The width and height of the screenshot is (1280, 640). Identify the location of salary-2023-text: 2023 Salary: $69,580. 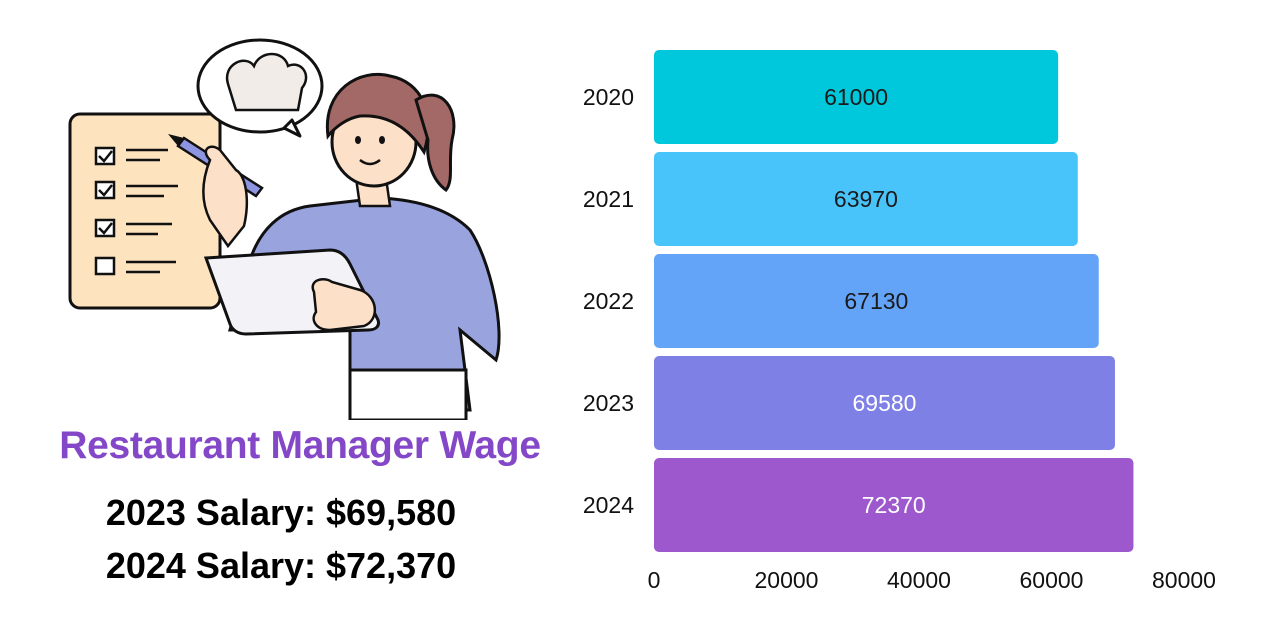
(281, 512).